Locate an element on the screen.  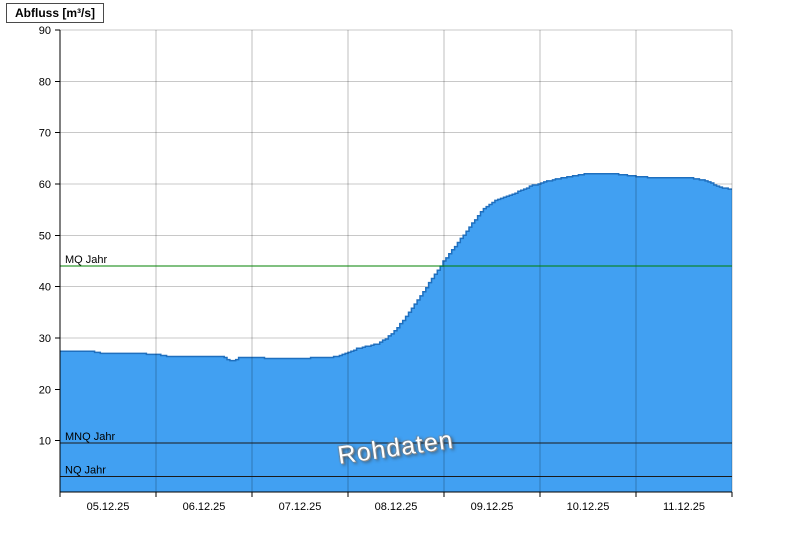
chart-title-text: Abfluss [m³/s] is located at coordinates (55, 13).